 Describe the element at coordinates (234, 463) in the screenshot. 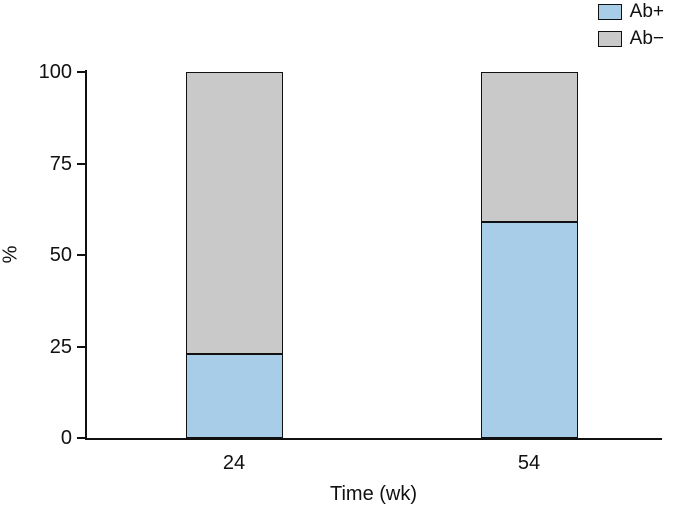

I see `x-tick-label: 24` at that location.